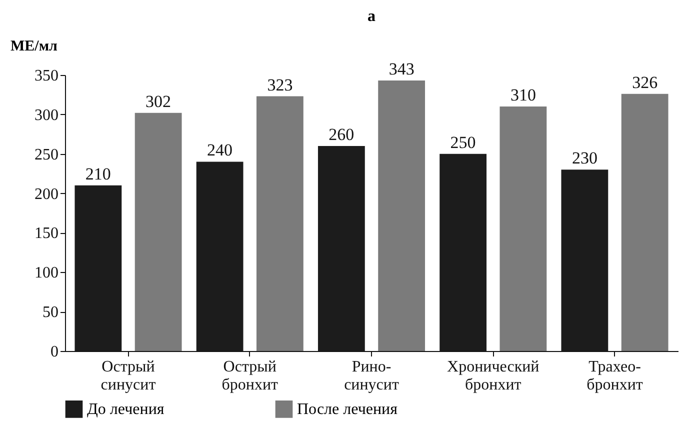 The width and height of the screenshot is (688, 422). I want to click on y-tick-label: 50, so click(50, 313).